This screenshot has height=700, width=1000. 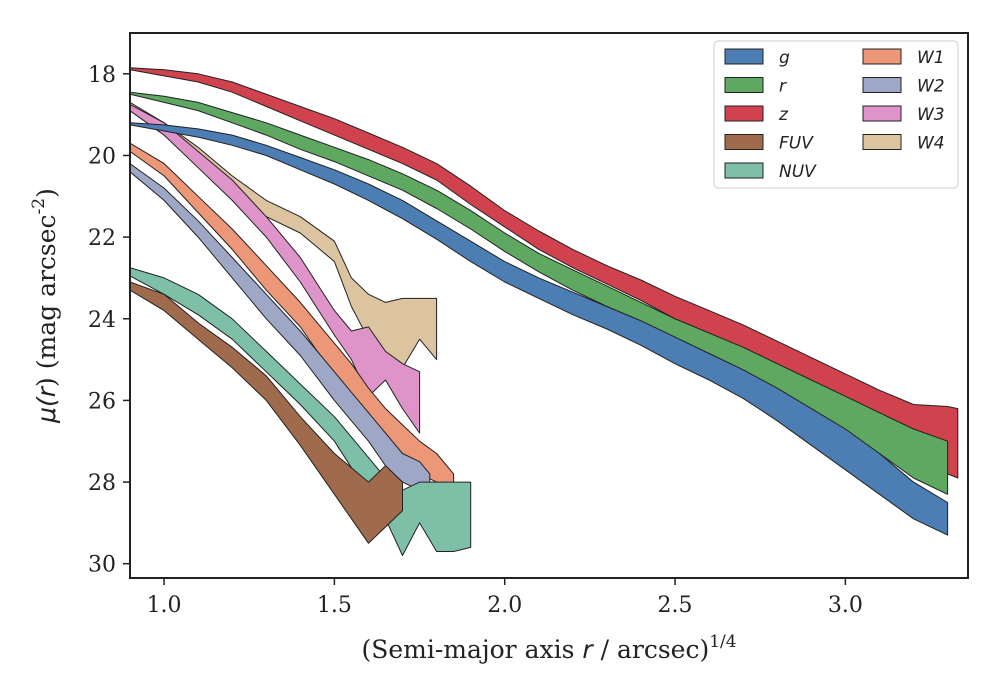 I want to click on y-axis: 18 20 22 24 26 28 30, so click(x=109, y=320).